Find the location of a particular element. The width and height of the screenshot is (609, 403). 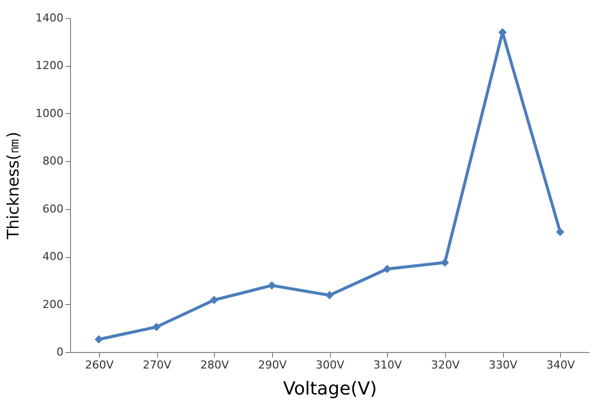

x-tick-label: 260V is located at coordinates (99, 365).